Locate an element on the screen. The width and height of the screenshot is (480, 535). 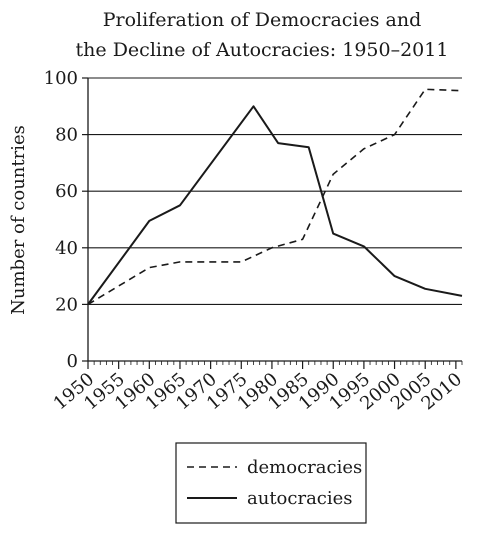
chart-title-line-2: the Decline of Autocracies: 1950–2011 is located at coordinates (262, 50).